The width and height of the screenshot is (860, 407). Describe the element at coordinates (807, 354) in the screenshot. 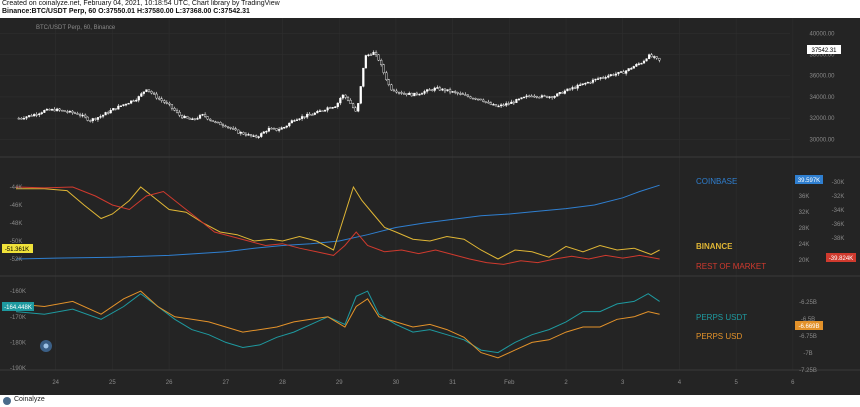

I see `perps-right-tick: -7B` at that location.